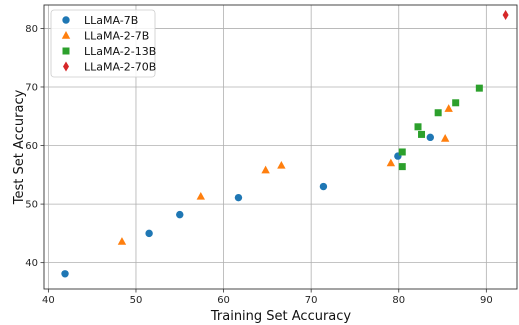  I want to click on x-tick-label: 40, so click(48, 300).